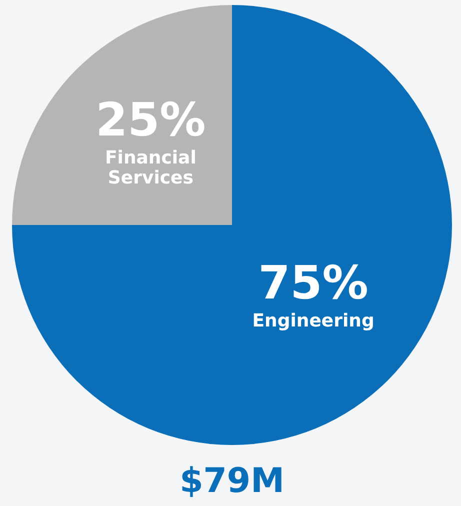  Describe the element at coordinates (151, 119) in the screenshot. I see `data-label: 25%` at that location.